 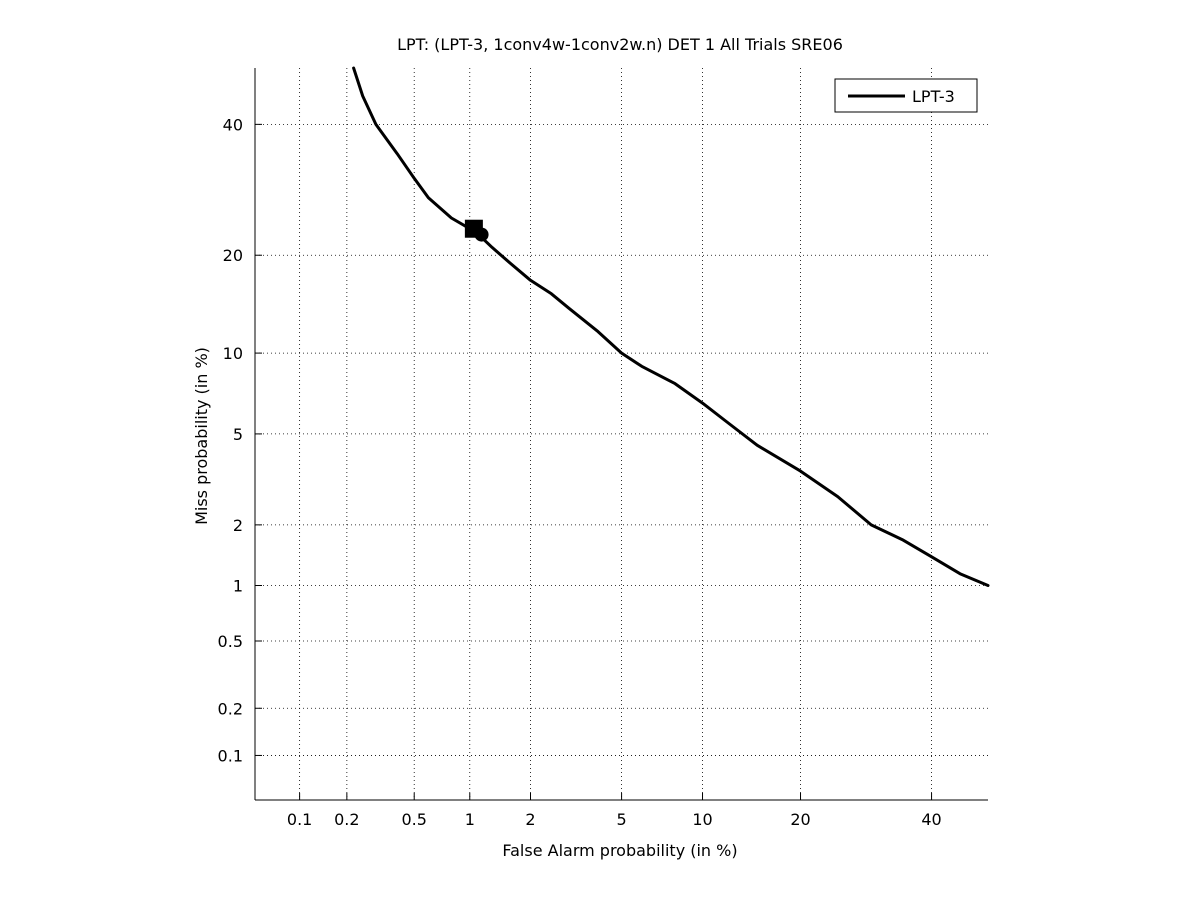 I want to click on y-tick-label: 0.1, so click(x=230, y=755).